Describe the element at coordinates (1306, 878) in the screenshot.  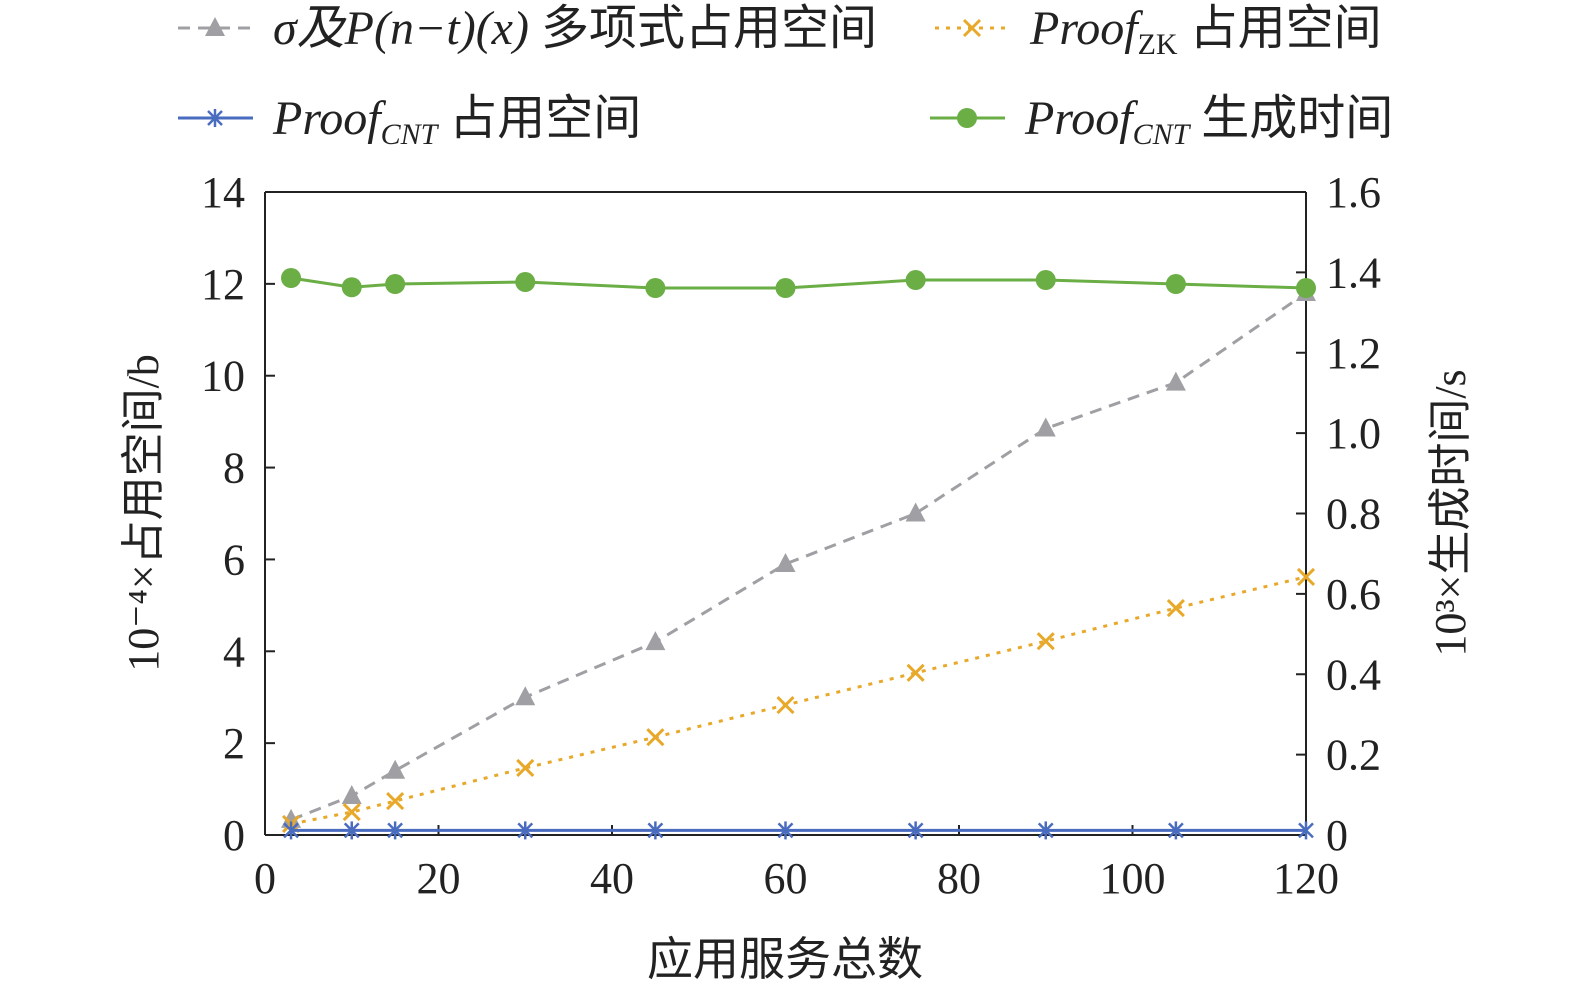
I see `x-tick-label: 120` at that location.